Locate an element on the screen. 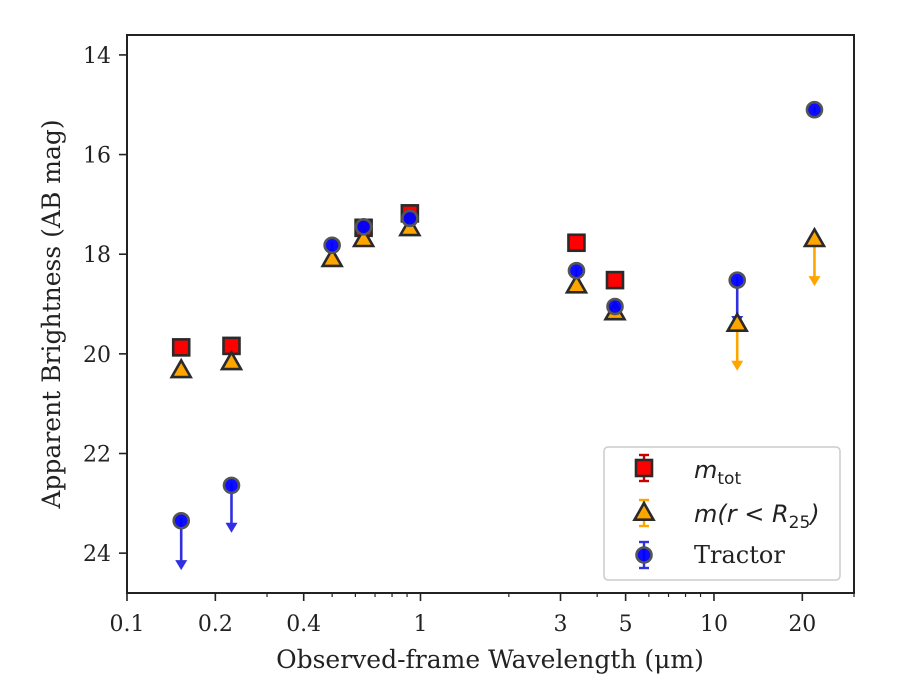 Image resolution: width=900 pixels, height=700 pixels. x-tick-label: 0.4 is located at coordinates (303, 624).